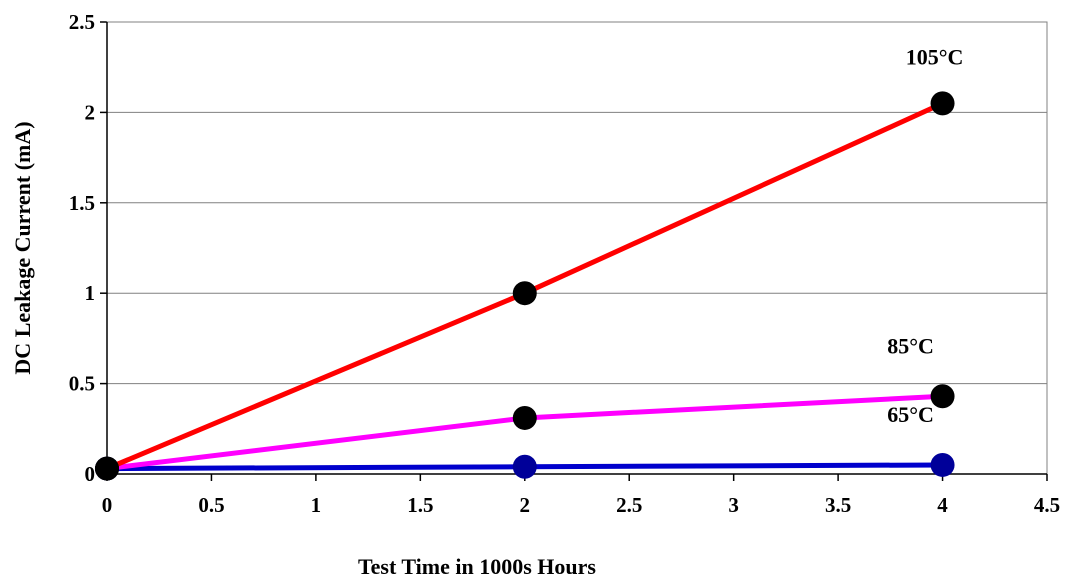 Image resolution: width=1068 pixels, height=581 pixels. What do you see at coordinates (90, 112) in the screenshot?
I see `y-tick-label: 2` at bounding box center [90, 112].